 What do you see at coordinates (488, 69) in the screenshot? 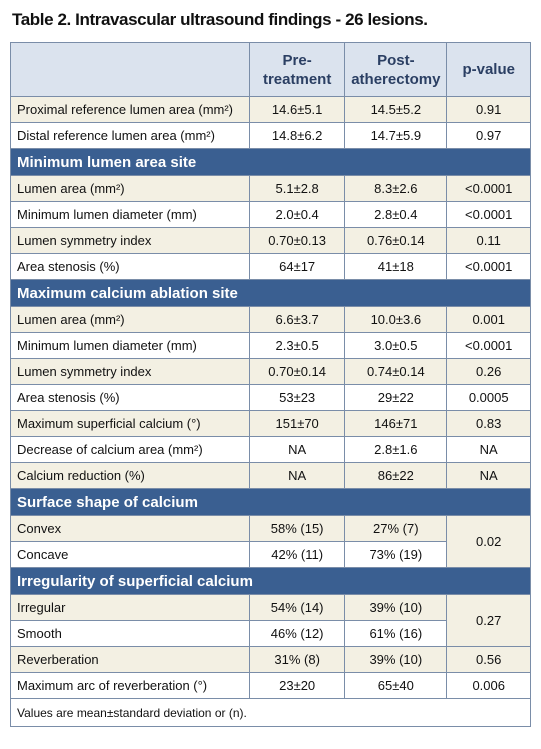
I see `header-cell: p-value` at bounding box center [488, 69].